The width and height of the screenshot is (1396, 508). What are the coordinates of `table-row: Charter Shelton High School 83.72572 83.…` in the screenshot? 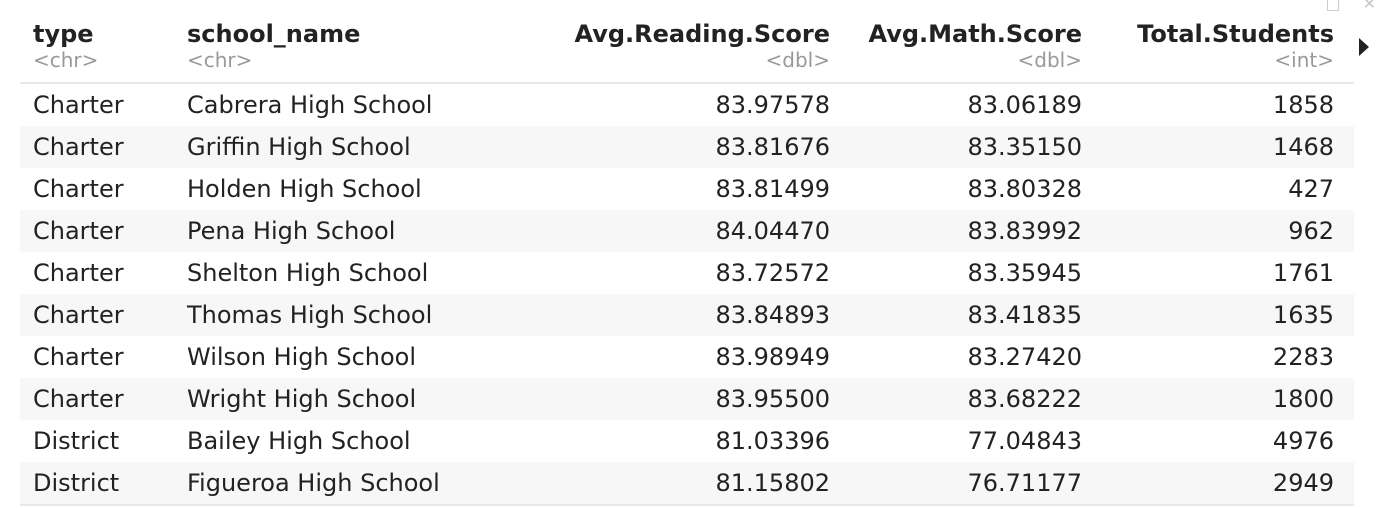 It's located at (687, 273).